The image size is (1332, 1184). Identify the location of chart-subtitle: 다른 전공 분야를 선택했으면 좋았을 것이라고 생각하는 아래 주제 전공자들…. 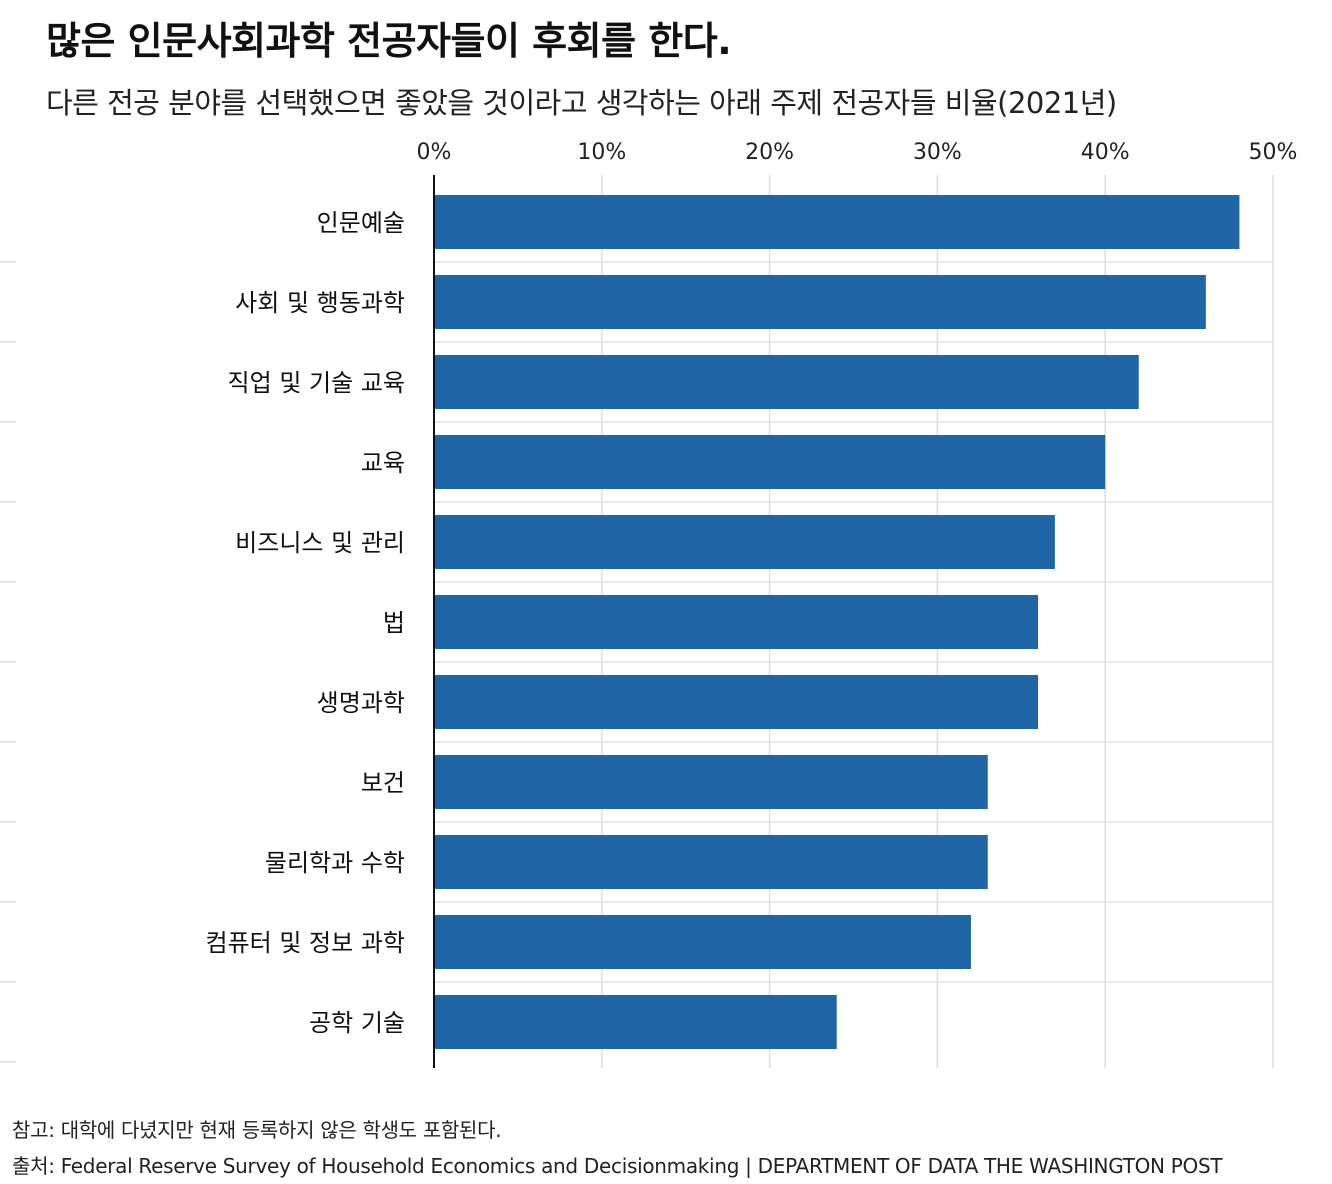
(581, 103).